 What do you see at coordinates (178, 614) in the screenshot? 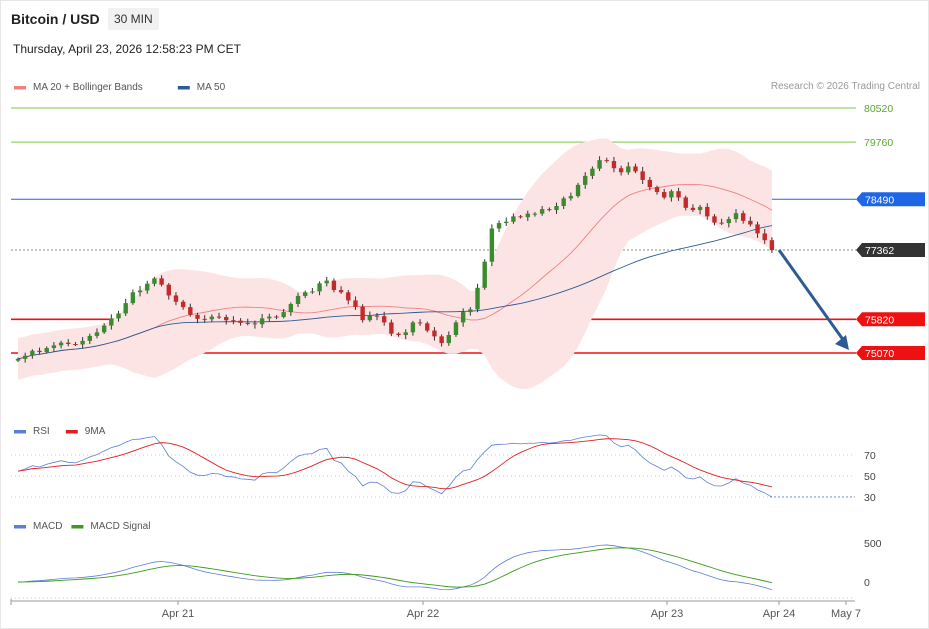
I see `x-tick-label: Apr 21` at bounding box center [178, 614].